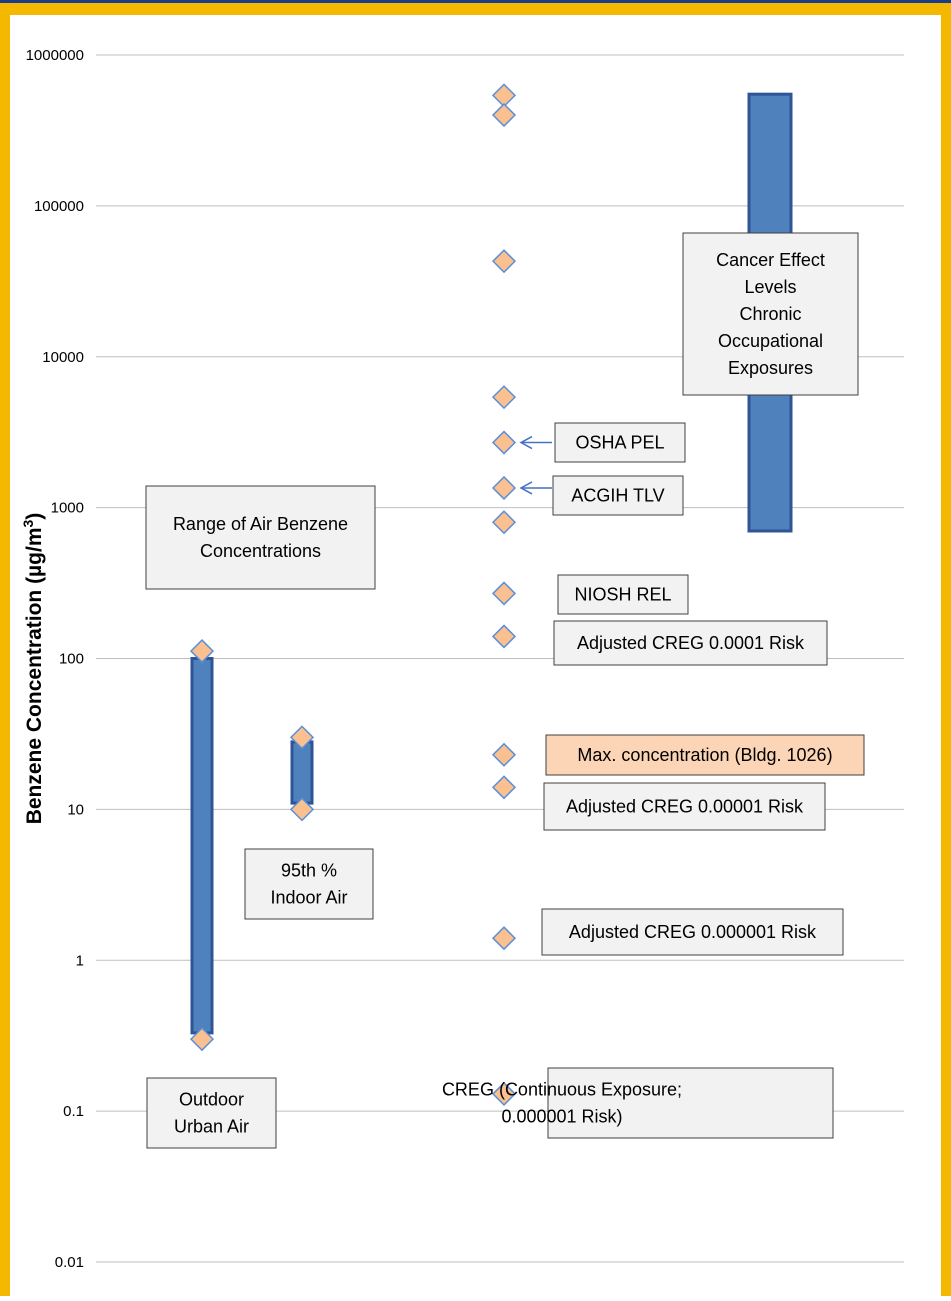 The height and width of the screenshot is (1301, 951). I want to click on indoor-air-label: 95th % Indoor Air, so click(309, 884).